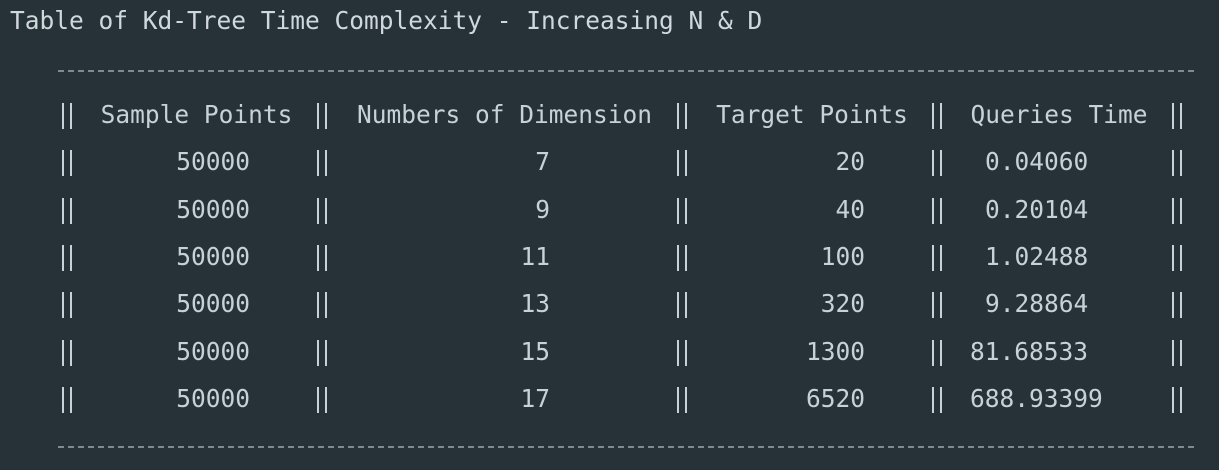 The height and width of the screenshot is (470, 1219). What do you see at coordinates (535, 398) in the screenshot?
I see `dimension-cell: 17` at bounding box center [535, 398].